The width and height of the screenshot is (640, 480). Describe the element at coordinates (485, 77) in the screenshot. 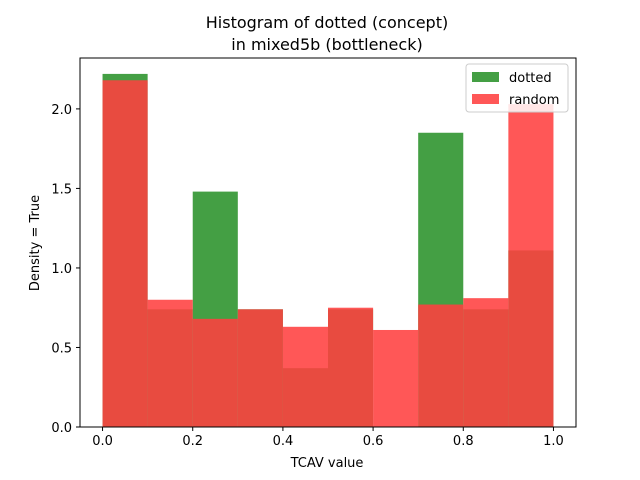

I see `legend-swatch-dotted` at that location.